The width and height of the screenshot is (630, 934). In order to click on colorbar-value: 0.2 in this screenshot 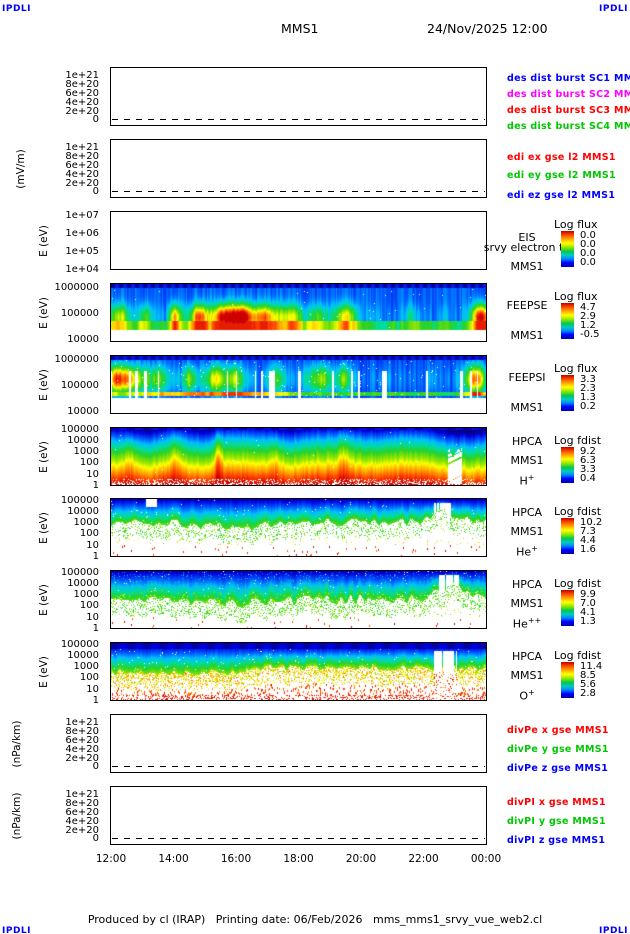, I will do `click(588, 406)`.